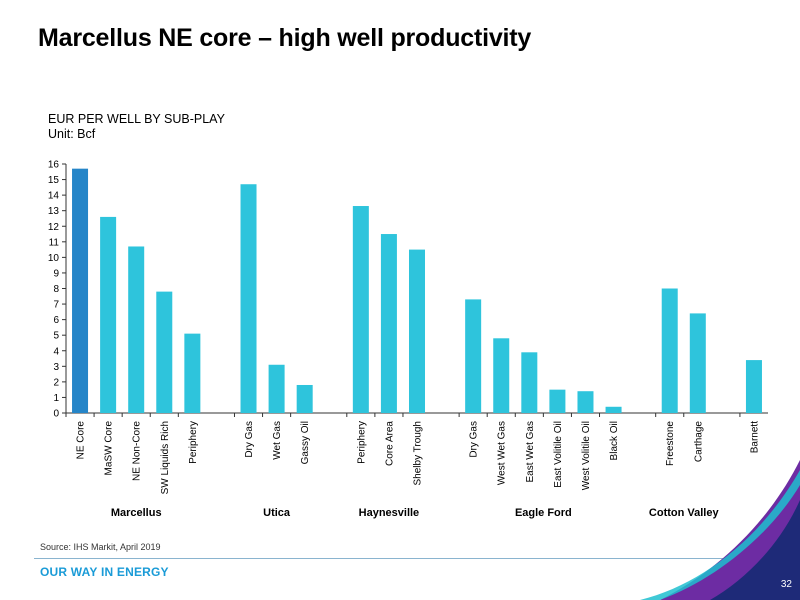 Image resolution: width=800 pixels, height=600 pixels. Describe the element at coordinates (543, 513) in the screenshot. I see `group-label: Eagle Ford` at that location.